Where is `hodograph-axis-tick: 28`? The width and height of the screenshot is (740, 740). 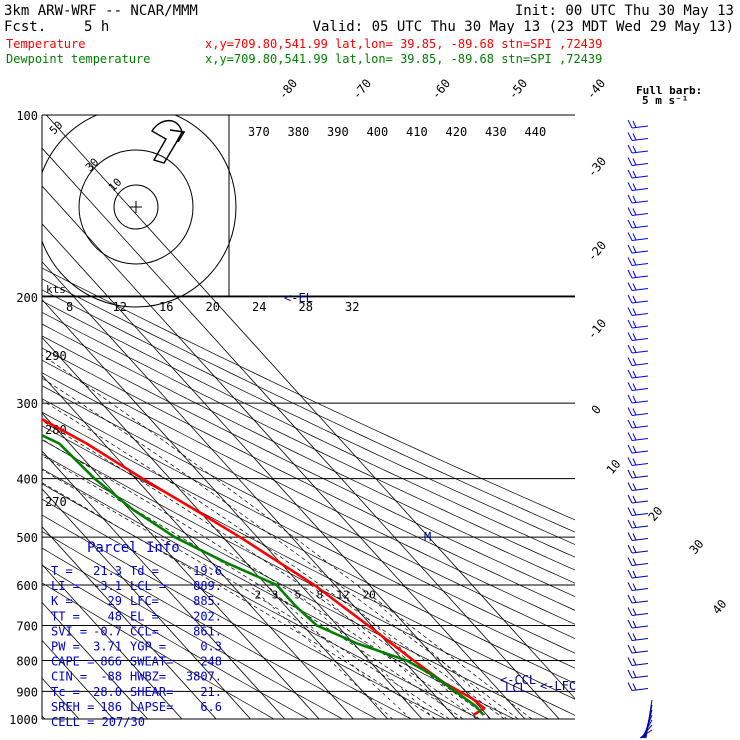
hodograph-axis-tick: 28 is located at coordinates (306, 307).